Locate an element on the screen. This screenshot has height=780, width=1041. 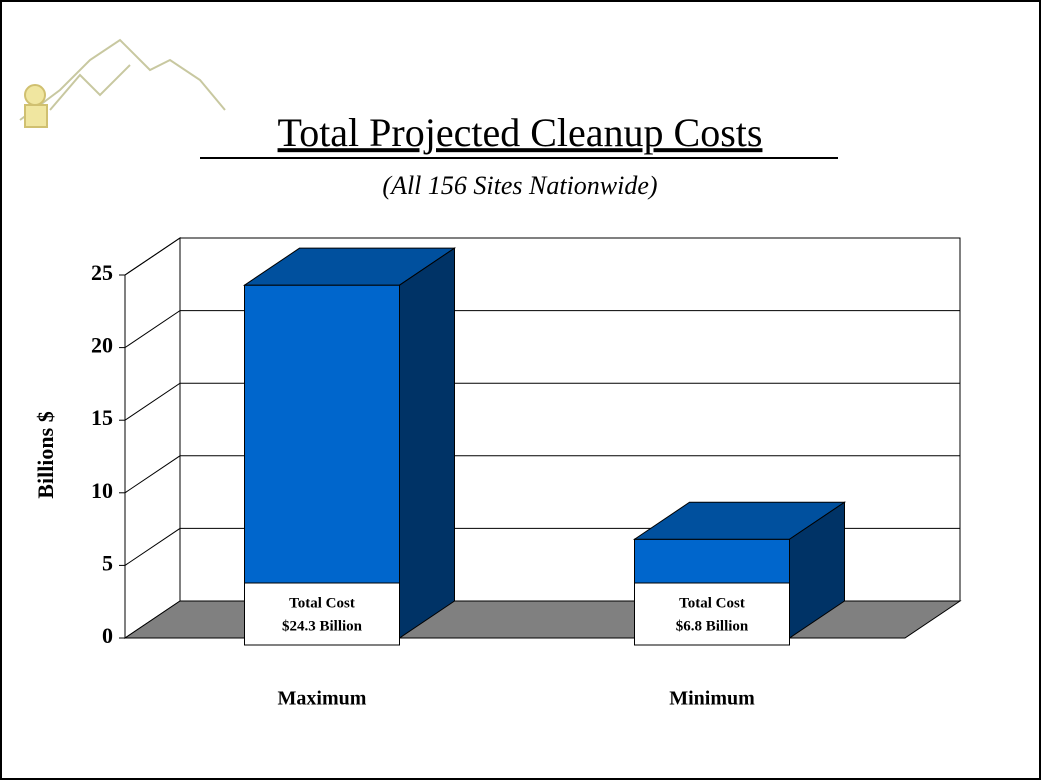
logo is located at coordinates (122, 83).